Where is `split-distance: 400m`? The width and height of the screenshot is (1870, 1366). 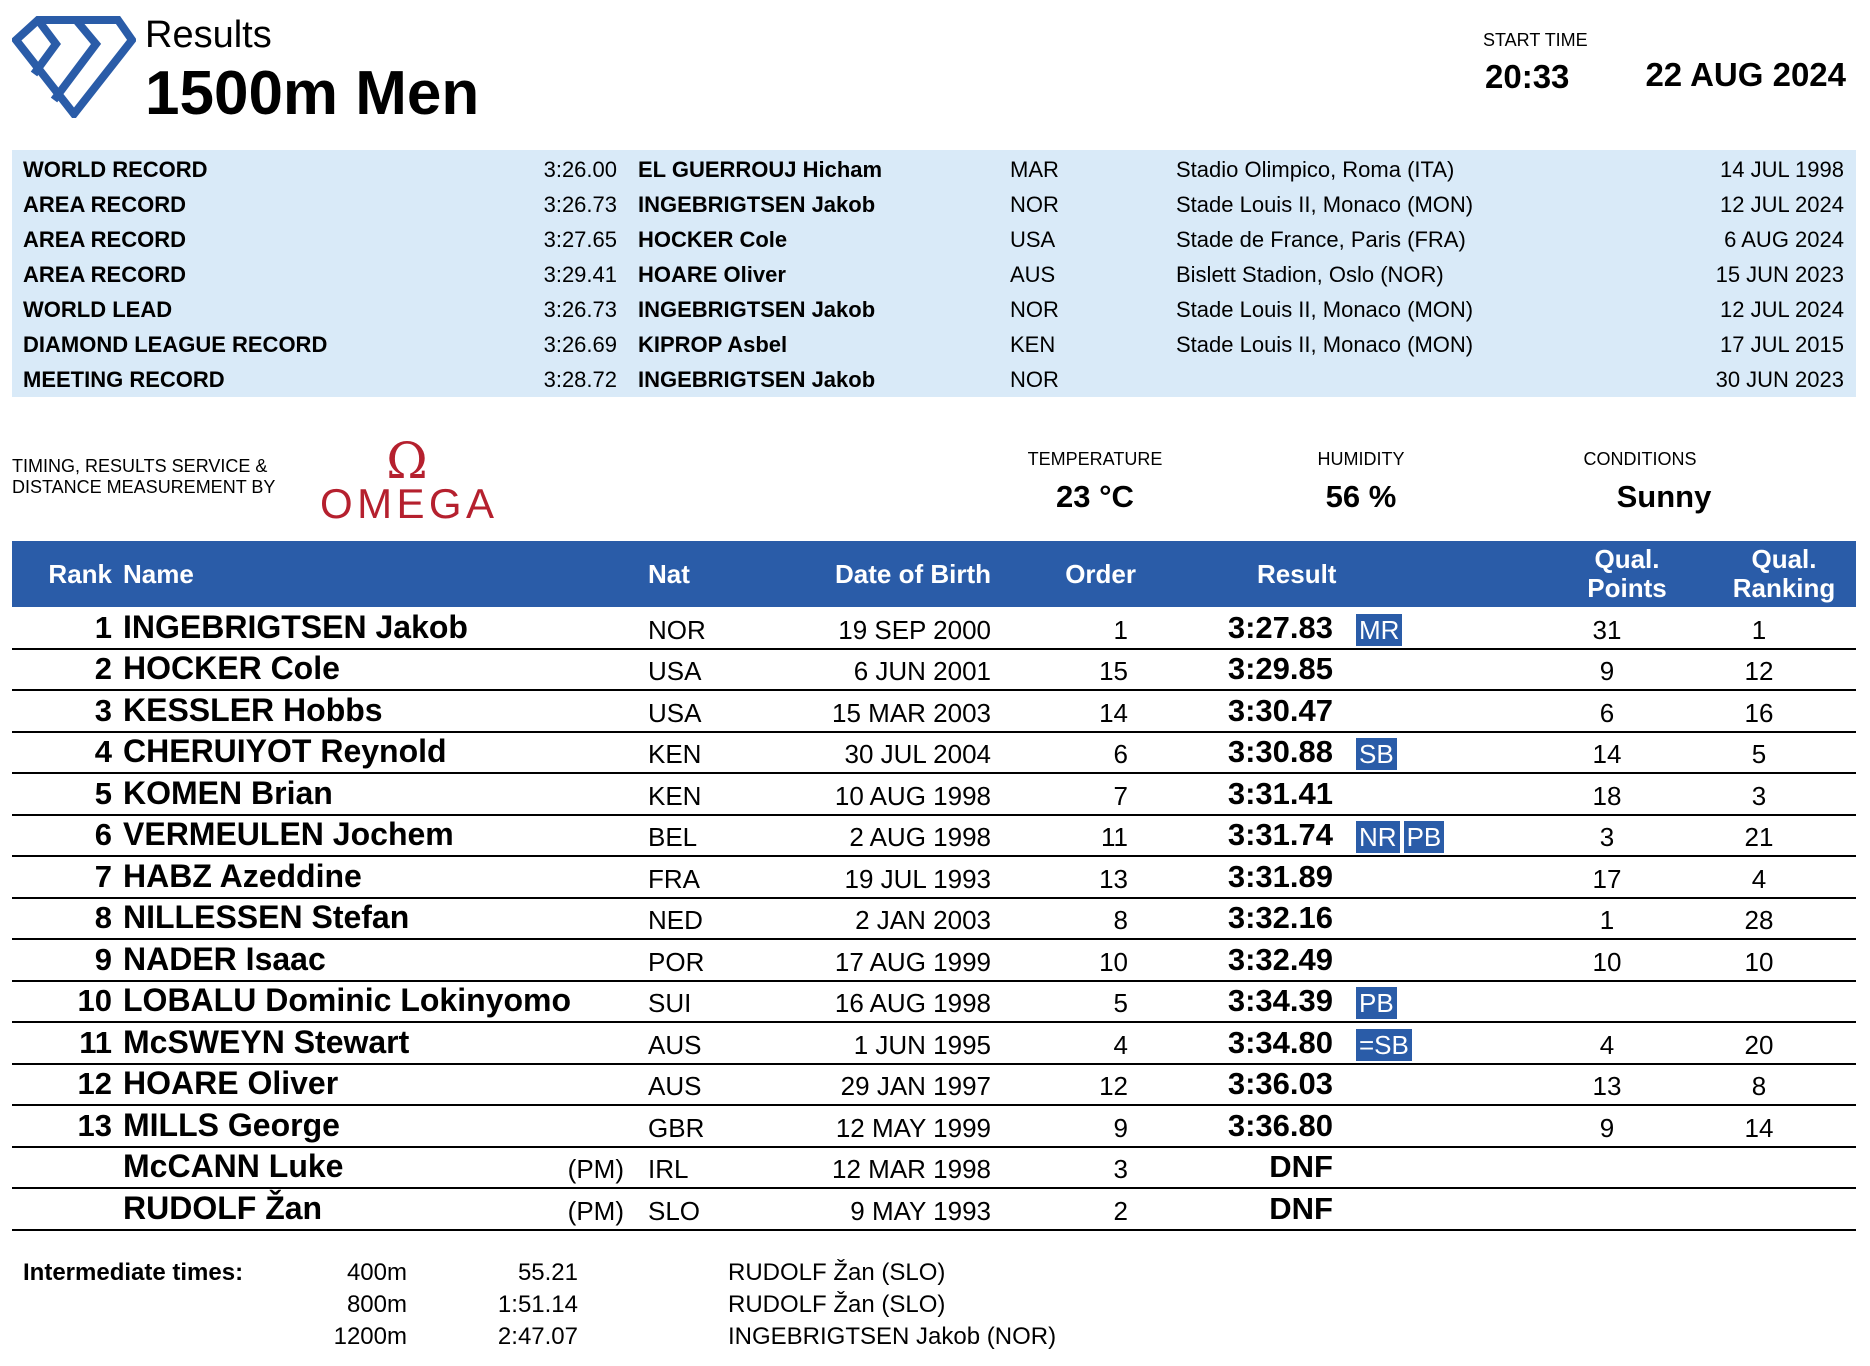 split-distance: 400m is located at coordinates (376, 1272).